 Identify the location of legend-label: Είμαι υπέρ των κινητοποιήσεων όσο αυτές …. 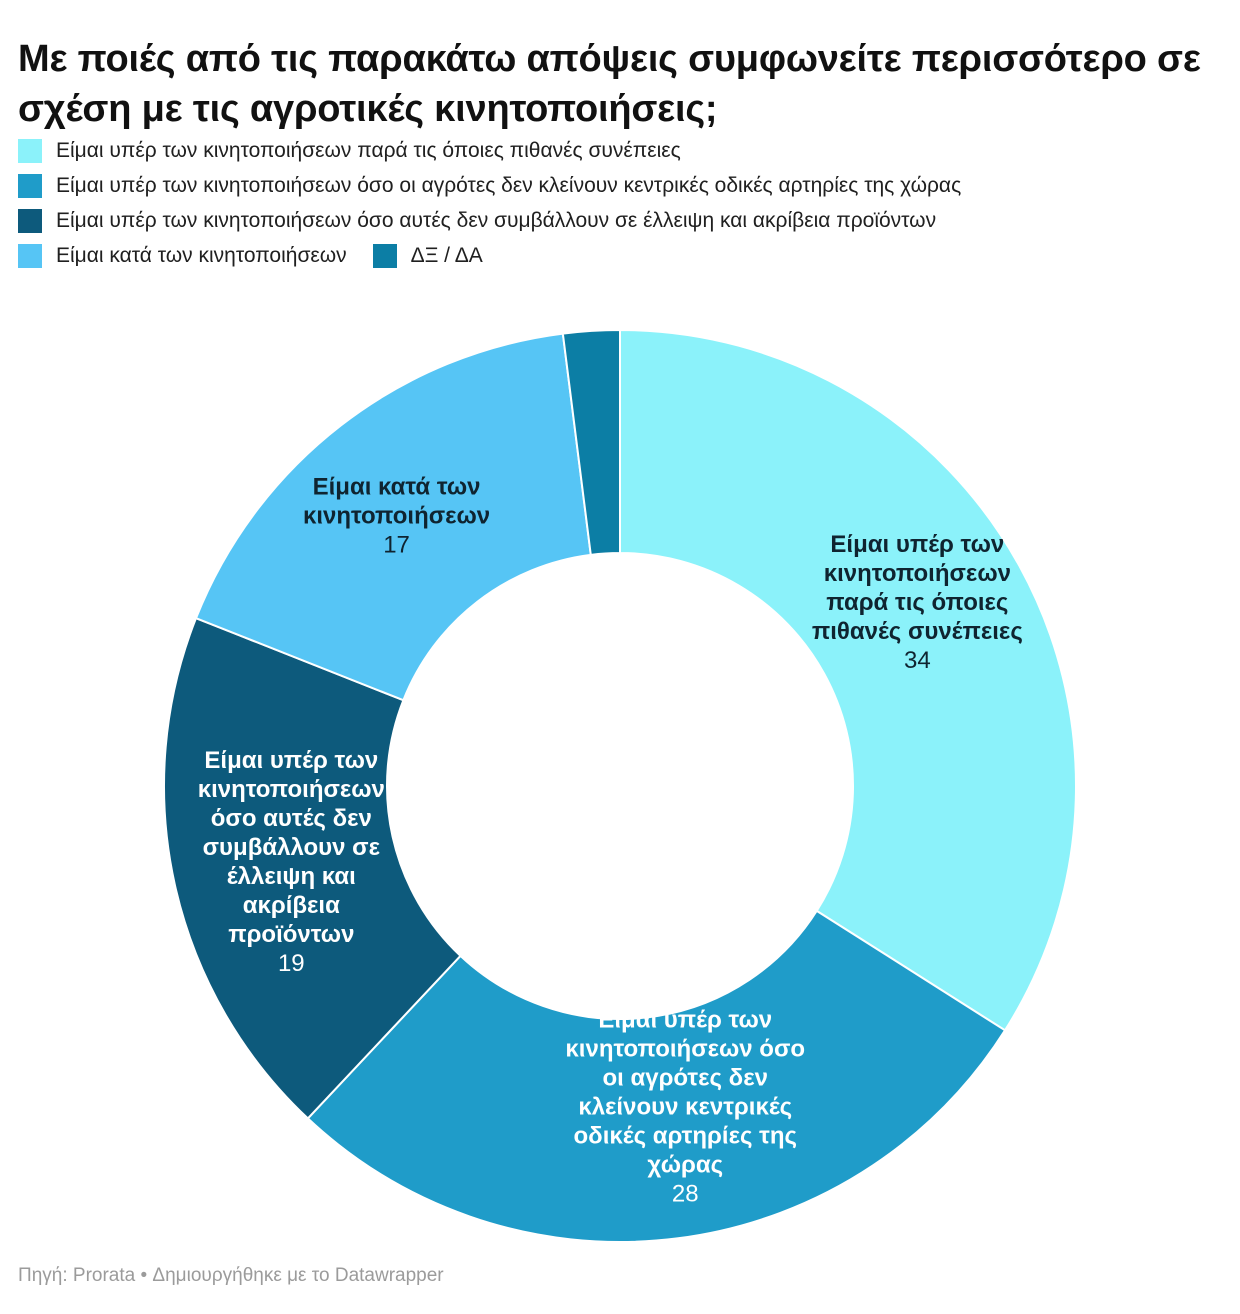
(496, 220).